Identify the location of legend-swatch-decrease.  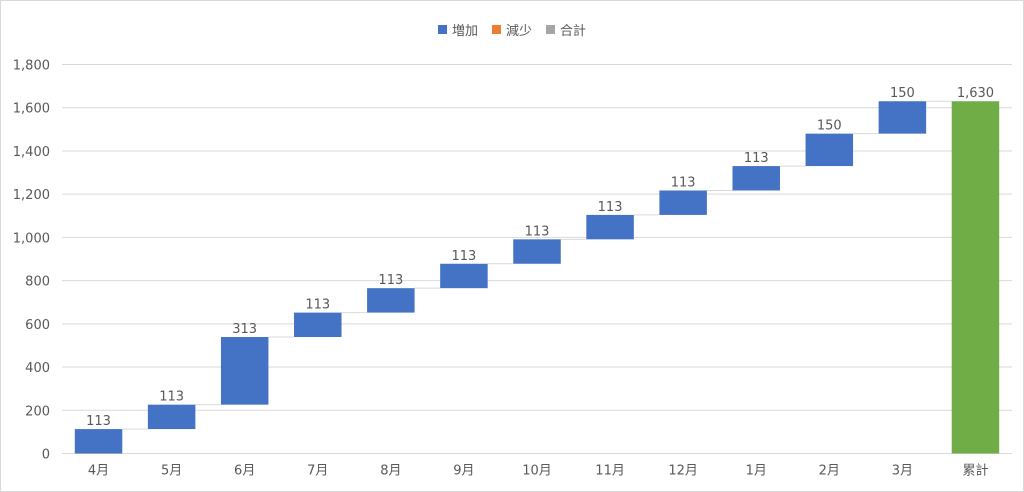
(496, 29).